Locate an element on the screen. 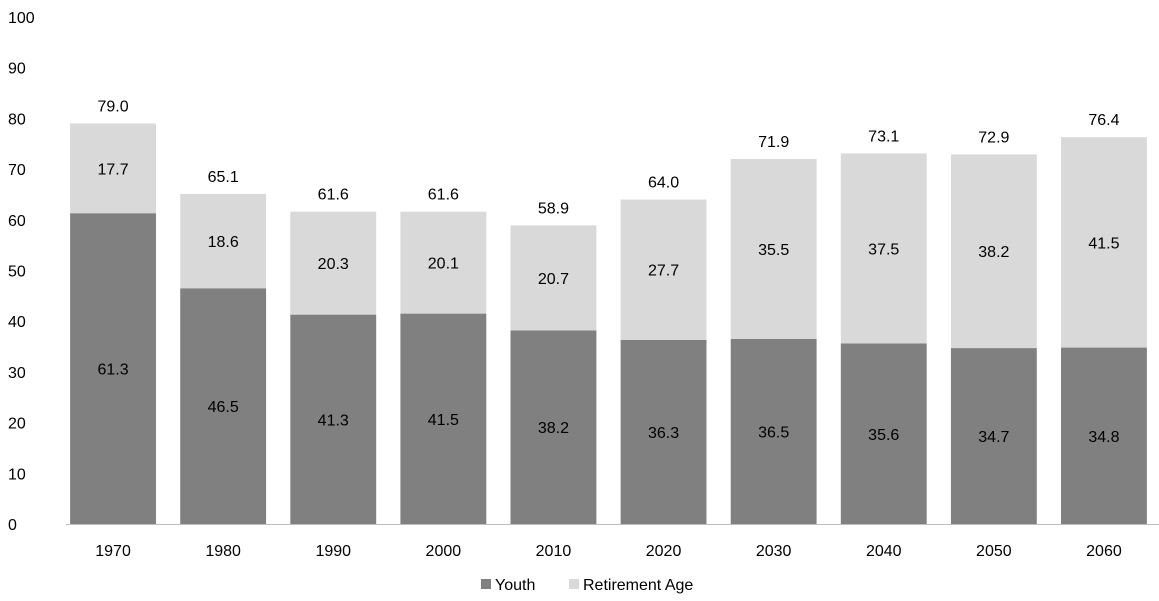 The width and height of the screenshot is (1159, 601). y-tick-label-70: 70 is located at coordinates (17, 170).